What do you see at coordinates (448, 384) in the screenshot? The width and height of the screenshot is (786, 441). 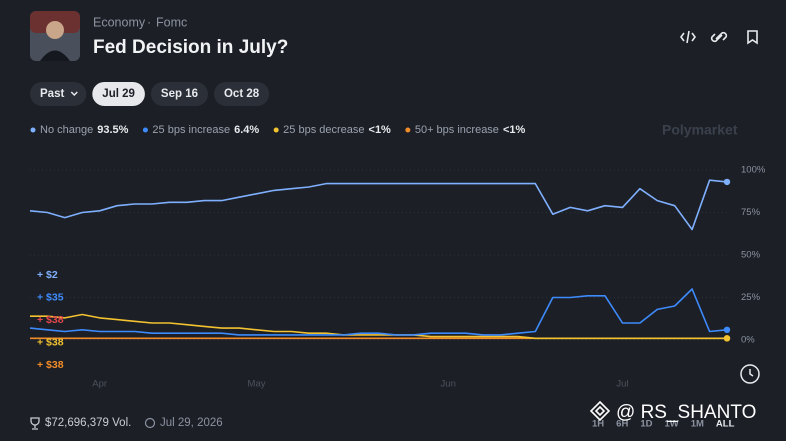 I see `x-tick-label: Jun` at bounding box center [448, 384].